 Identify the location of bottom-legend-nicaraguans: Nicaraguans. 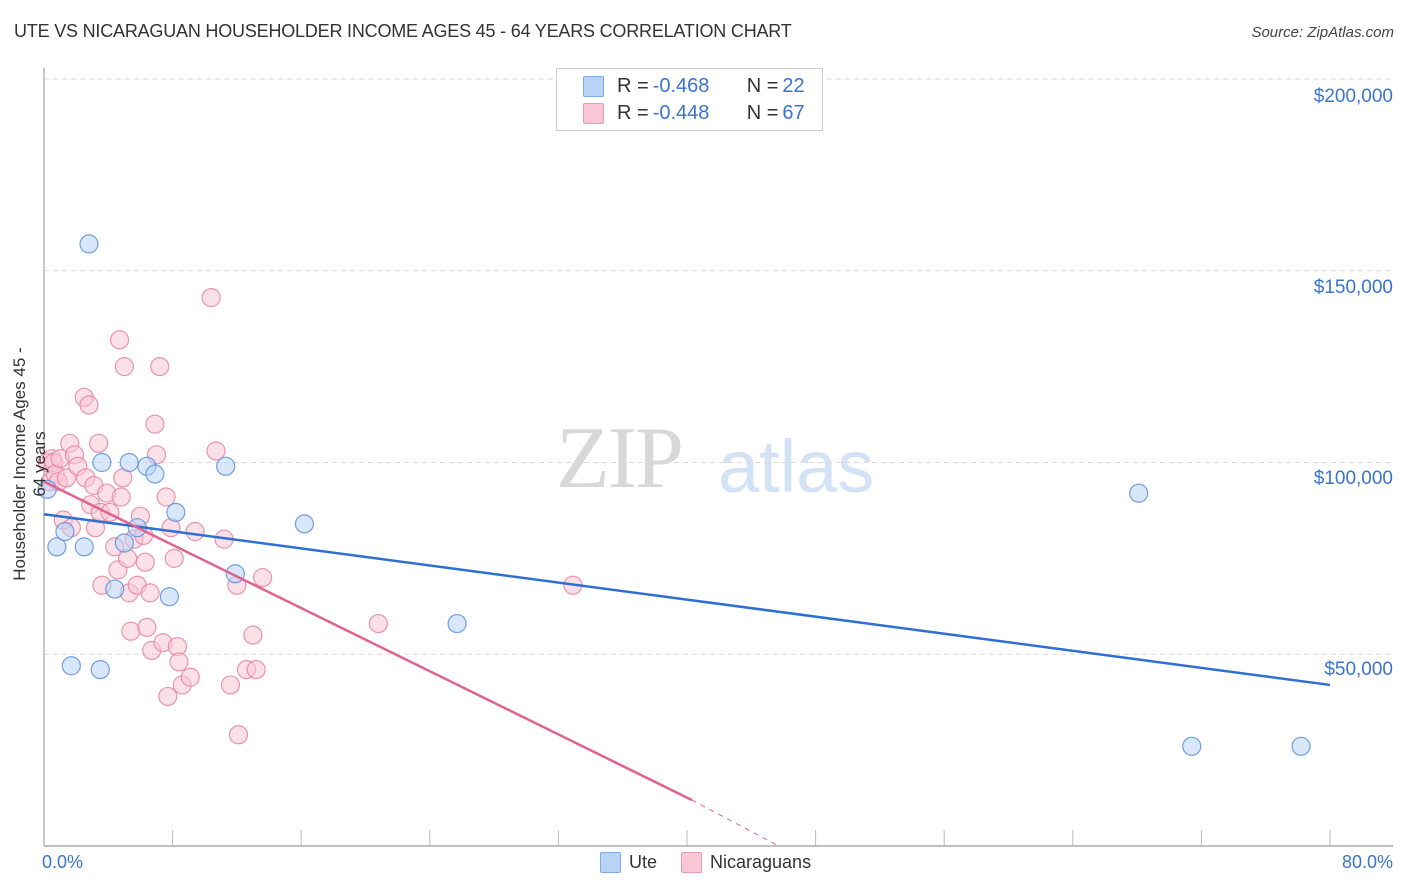
(746, 862).